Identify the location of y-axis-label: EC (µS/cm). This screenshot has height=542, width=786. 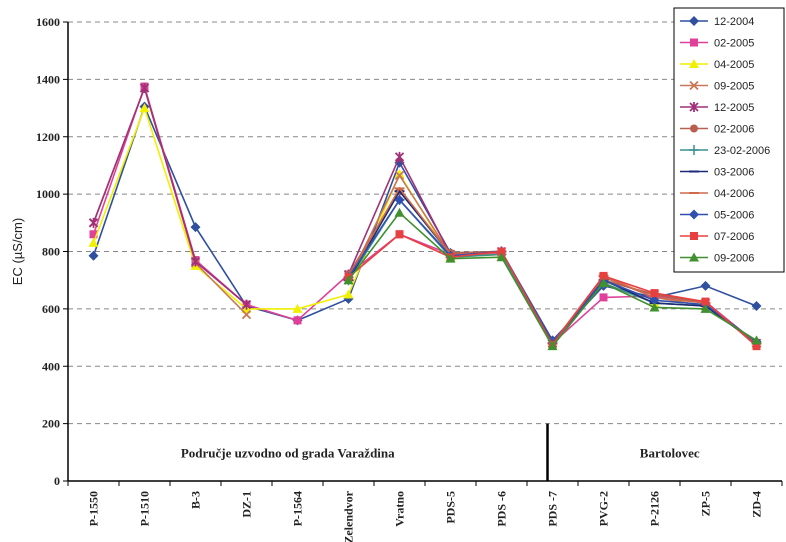
(17, 251).